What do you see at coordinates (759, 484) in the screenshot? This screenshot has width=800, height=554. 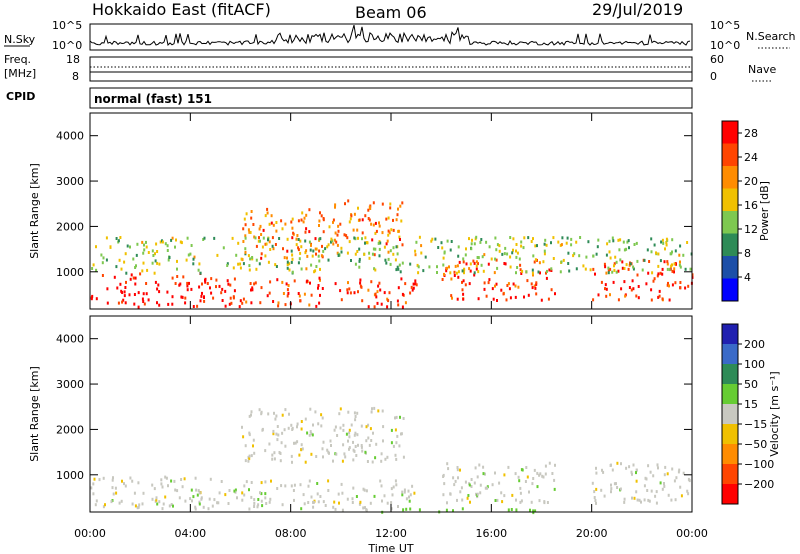 I see `colorbar-tick-label: −200` at bounding box center [759, 484].